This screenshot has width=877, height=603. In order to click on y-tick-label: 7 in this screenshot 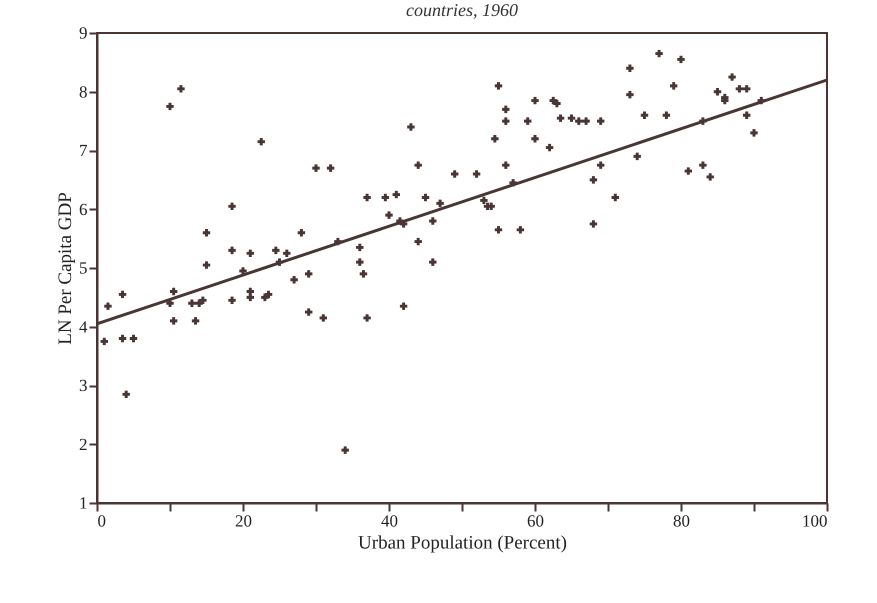, I will do `click(83, 150)`.